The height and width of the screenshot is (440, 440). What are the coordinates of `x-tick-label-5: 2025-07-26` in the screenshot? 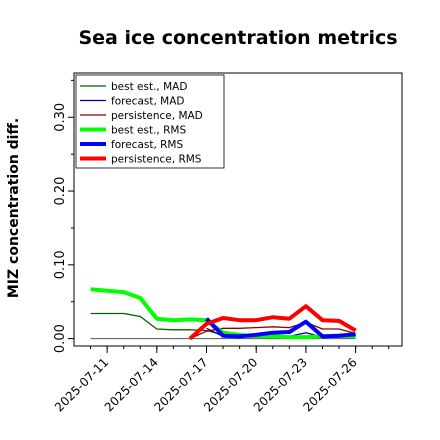 It's located at (330, 384).